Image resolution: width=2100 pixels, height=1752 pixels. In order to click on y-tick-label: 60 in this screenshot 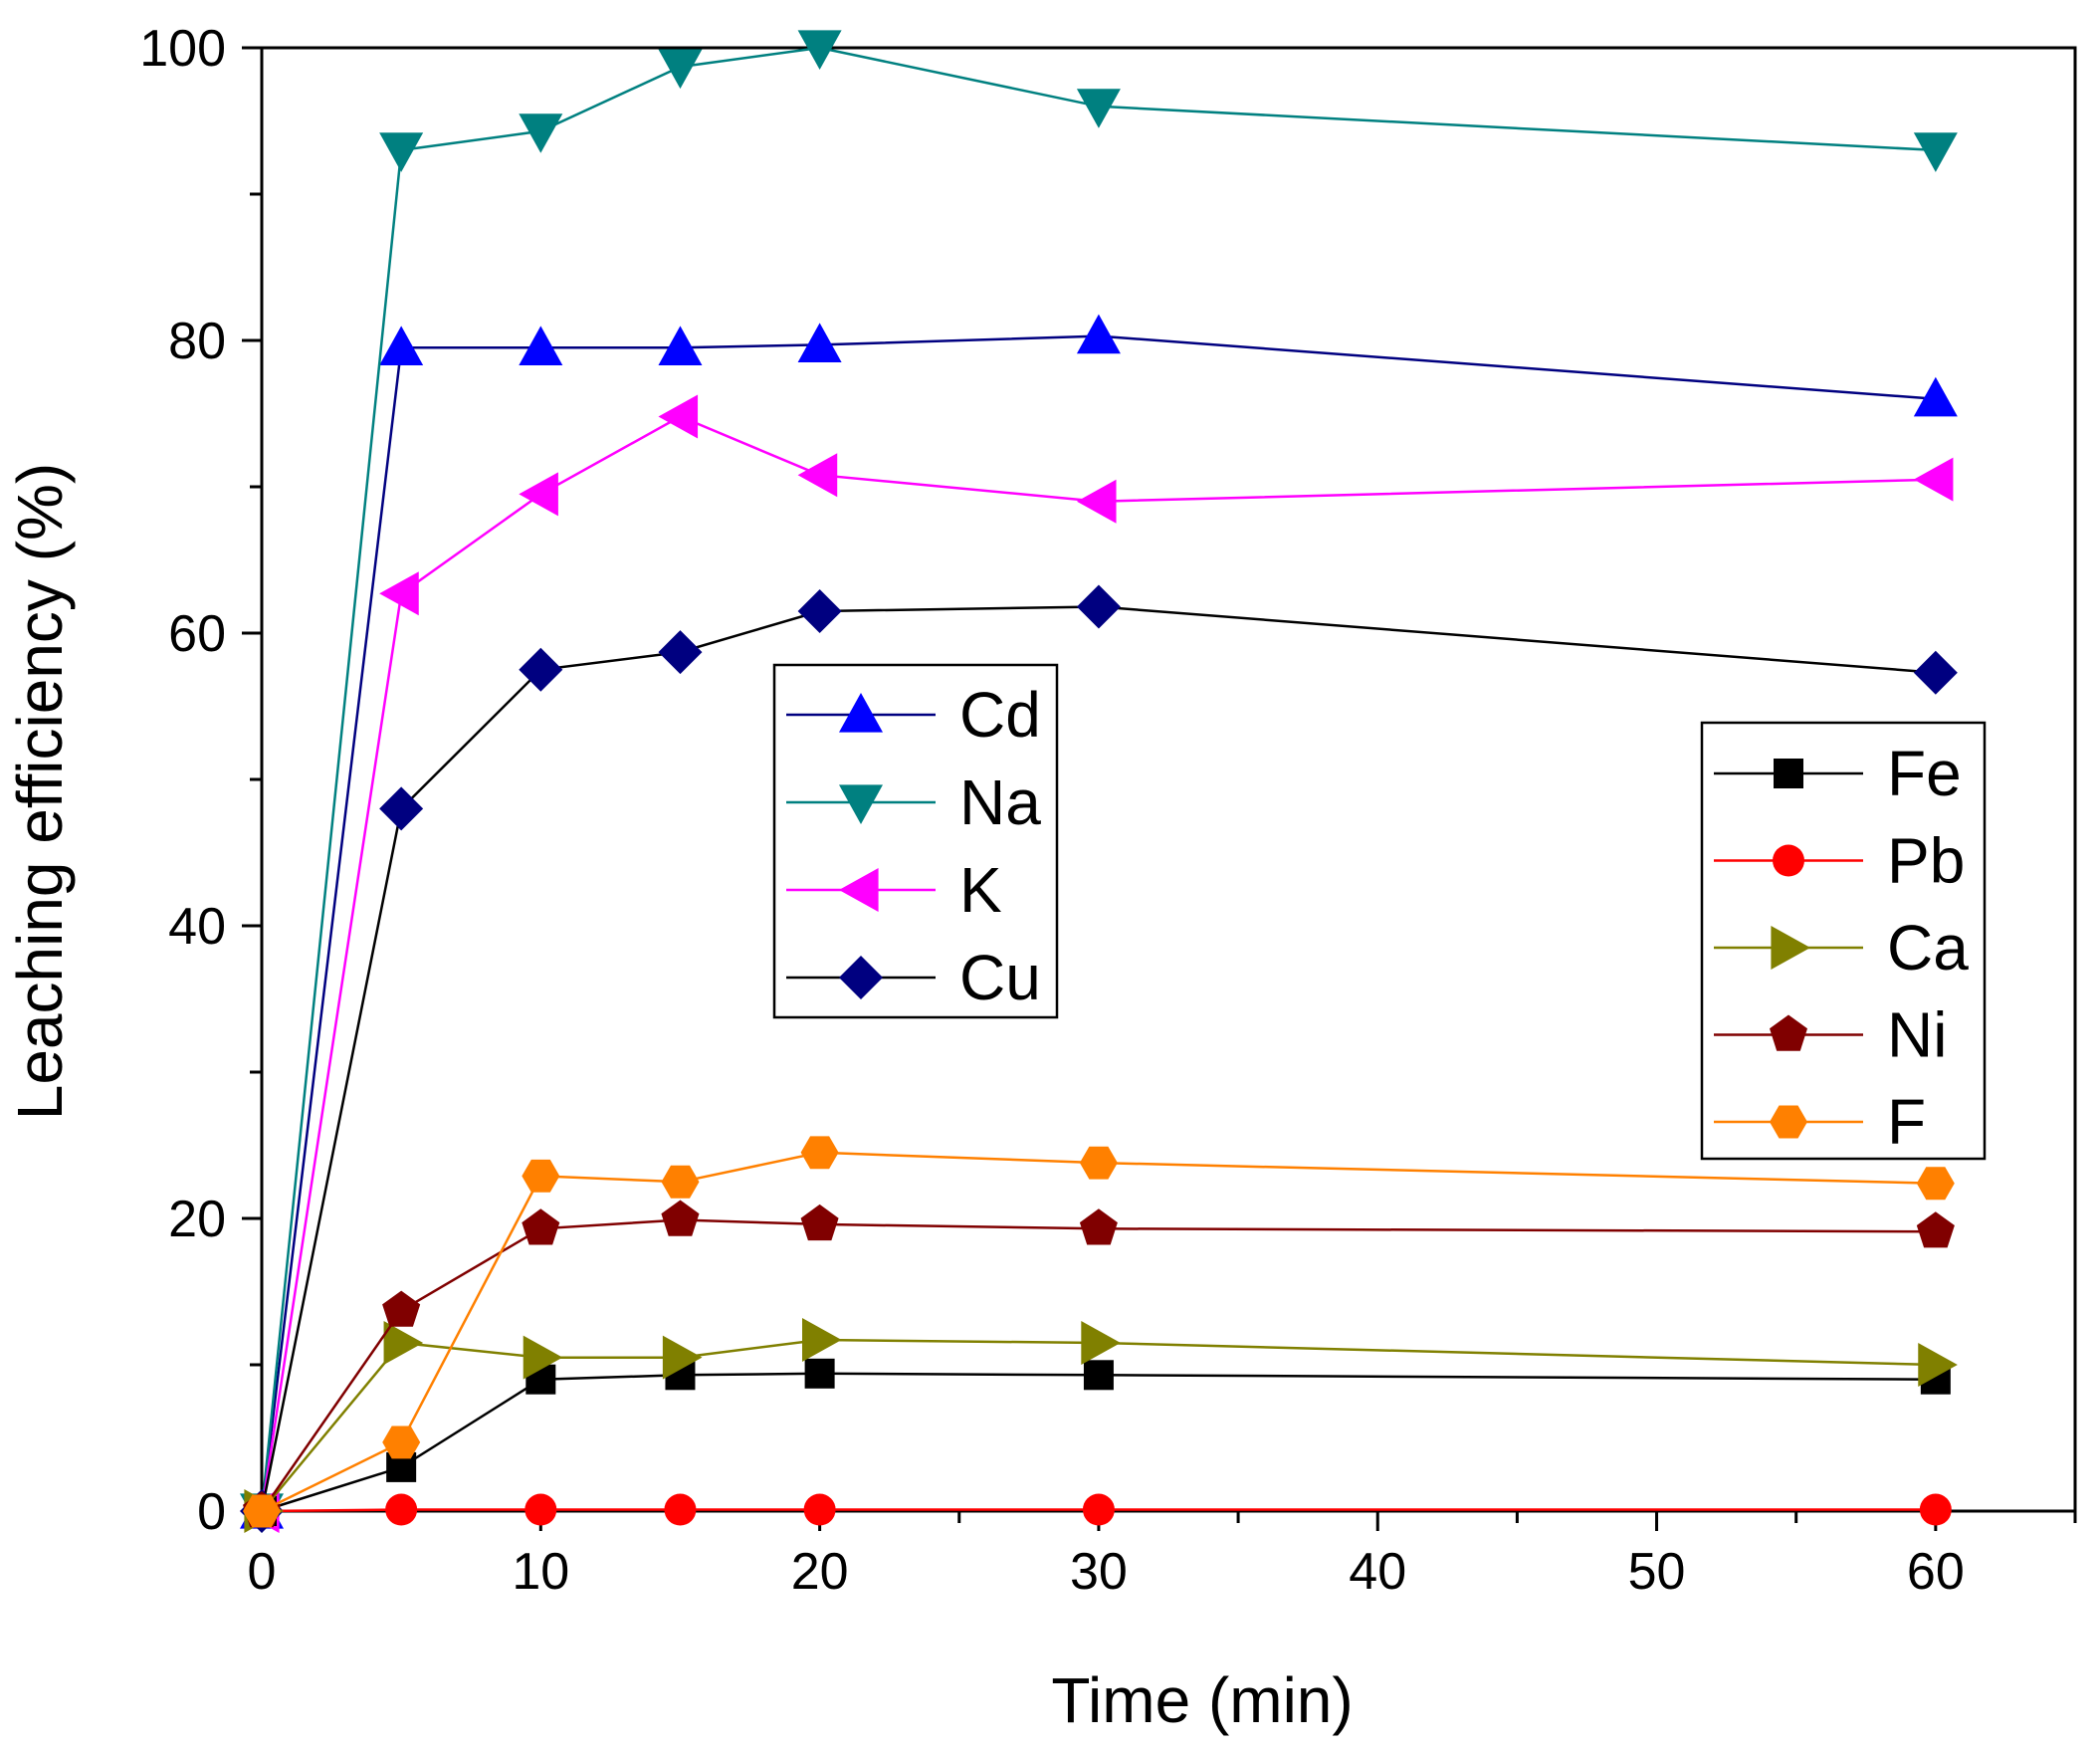, I will do `click(197, 634)`.